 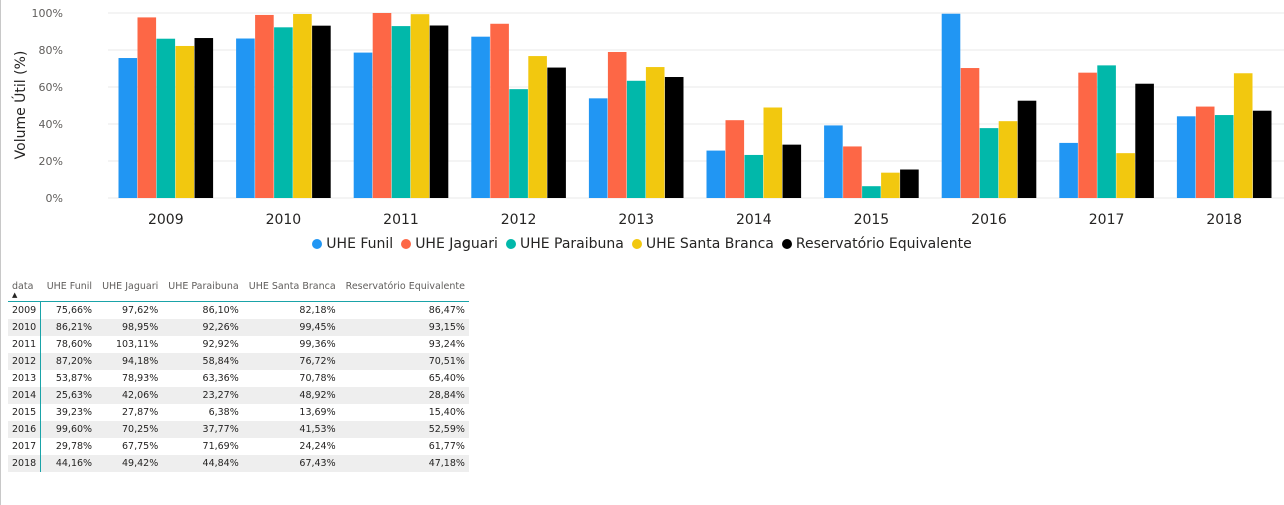 I want to click on bar-2016-reservat-rio-equivalente, so click(x=1027, y=149).